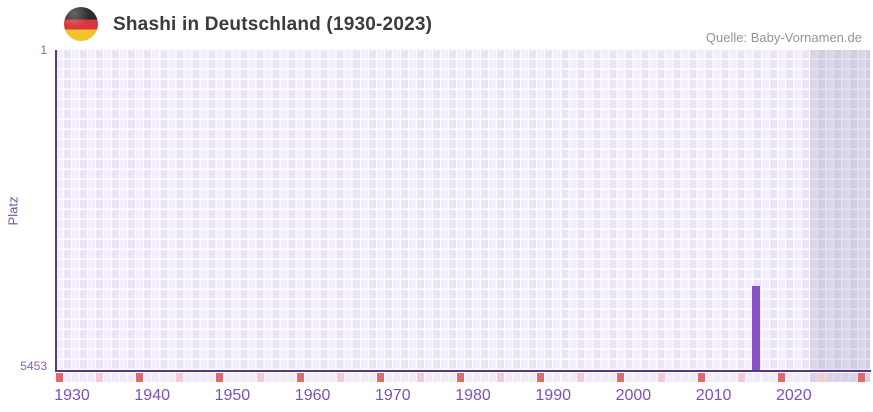  I want to click on x-tick-label: 1940, so click(152, 395).